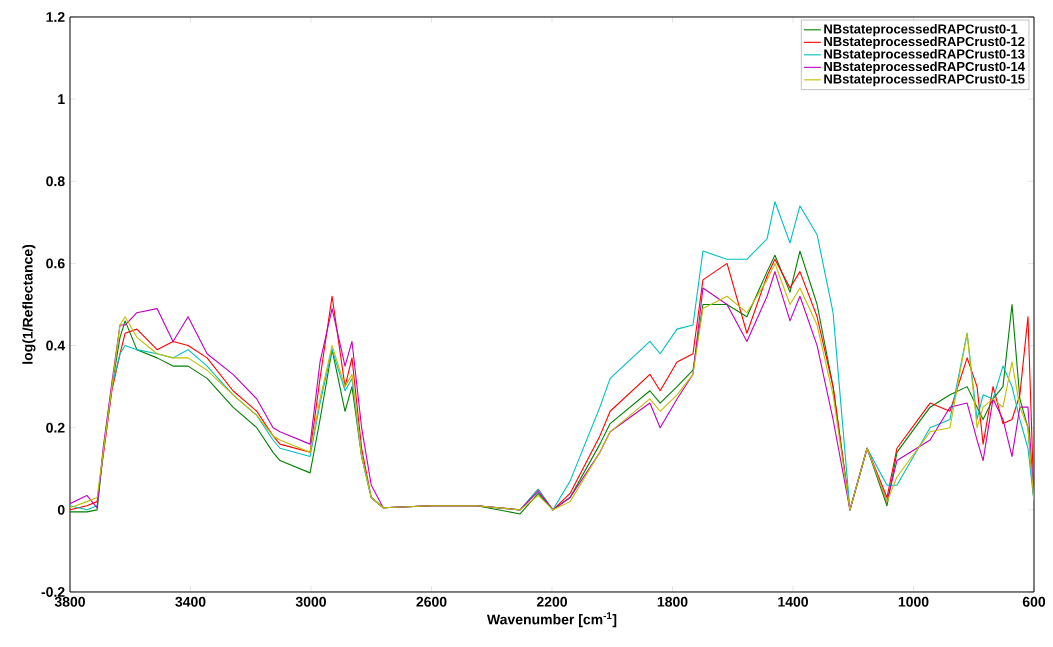  What do you see at coordinates (913, 601) in the screenshot?
I see `x-tick-label: 1000` at bounding box center [913, 601].